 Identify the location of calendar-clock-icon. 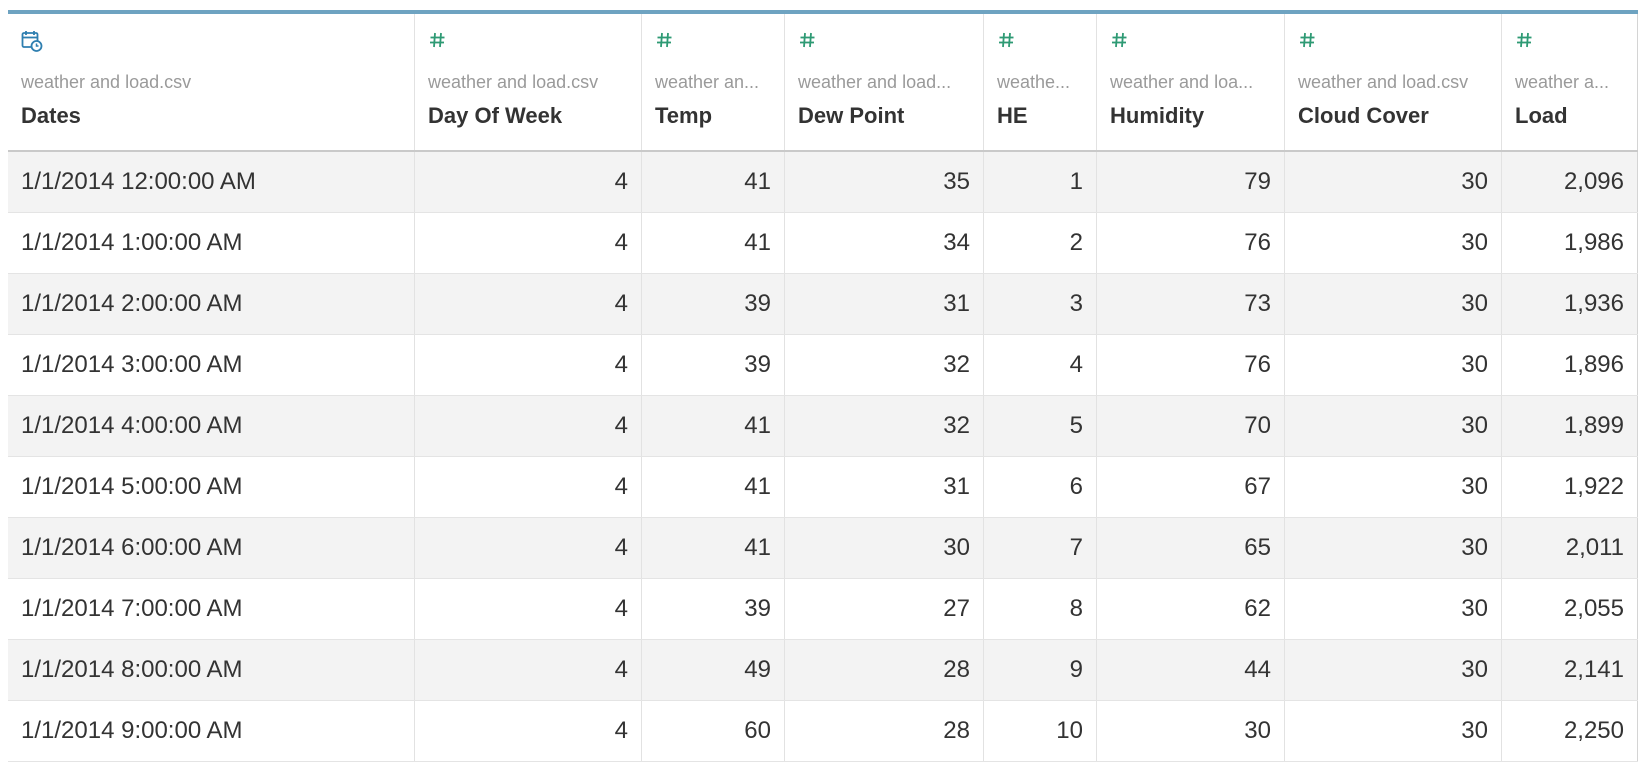
(32, 41).